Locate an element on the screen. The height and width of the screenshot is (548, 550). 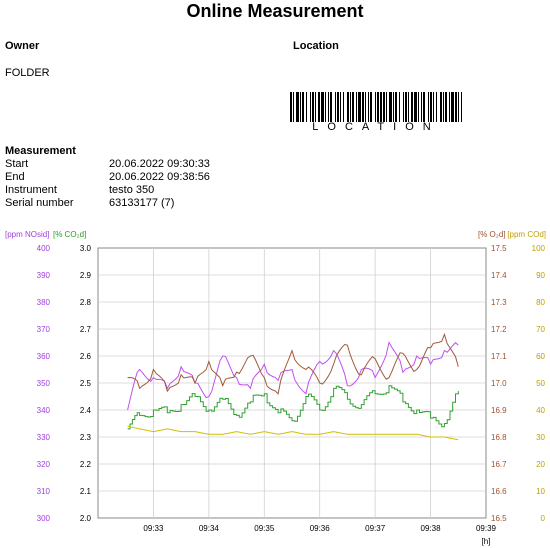
location-barcode is located at coordinates (376, 107).